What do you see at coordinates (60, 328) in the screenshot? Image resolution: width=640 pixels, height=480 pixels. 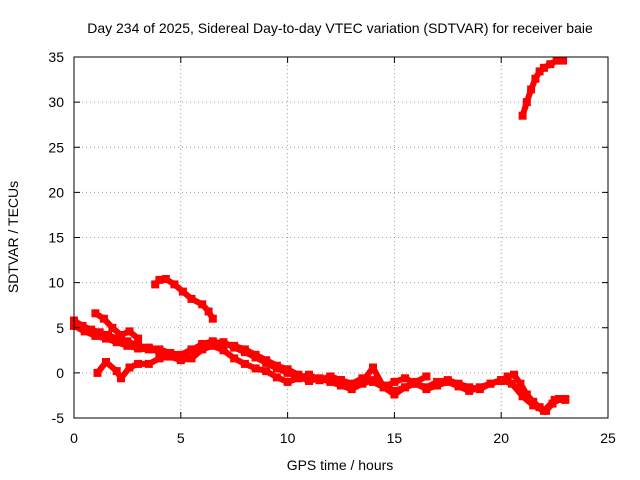 I see `y-tick-label: 5` at bounding box center [60, 328].